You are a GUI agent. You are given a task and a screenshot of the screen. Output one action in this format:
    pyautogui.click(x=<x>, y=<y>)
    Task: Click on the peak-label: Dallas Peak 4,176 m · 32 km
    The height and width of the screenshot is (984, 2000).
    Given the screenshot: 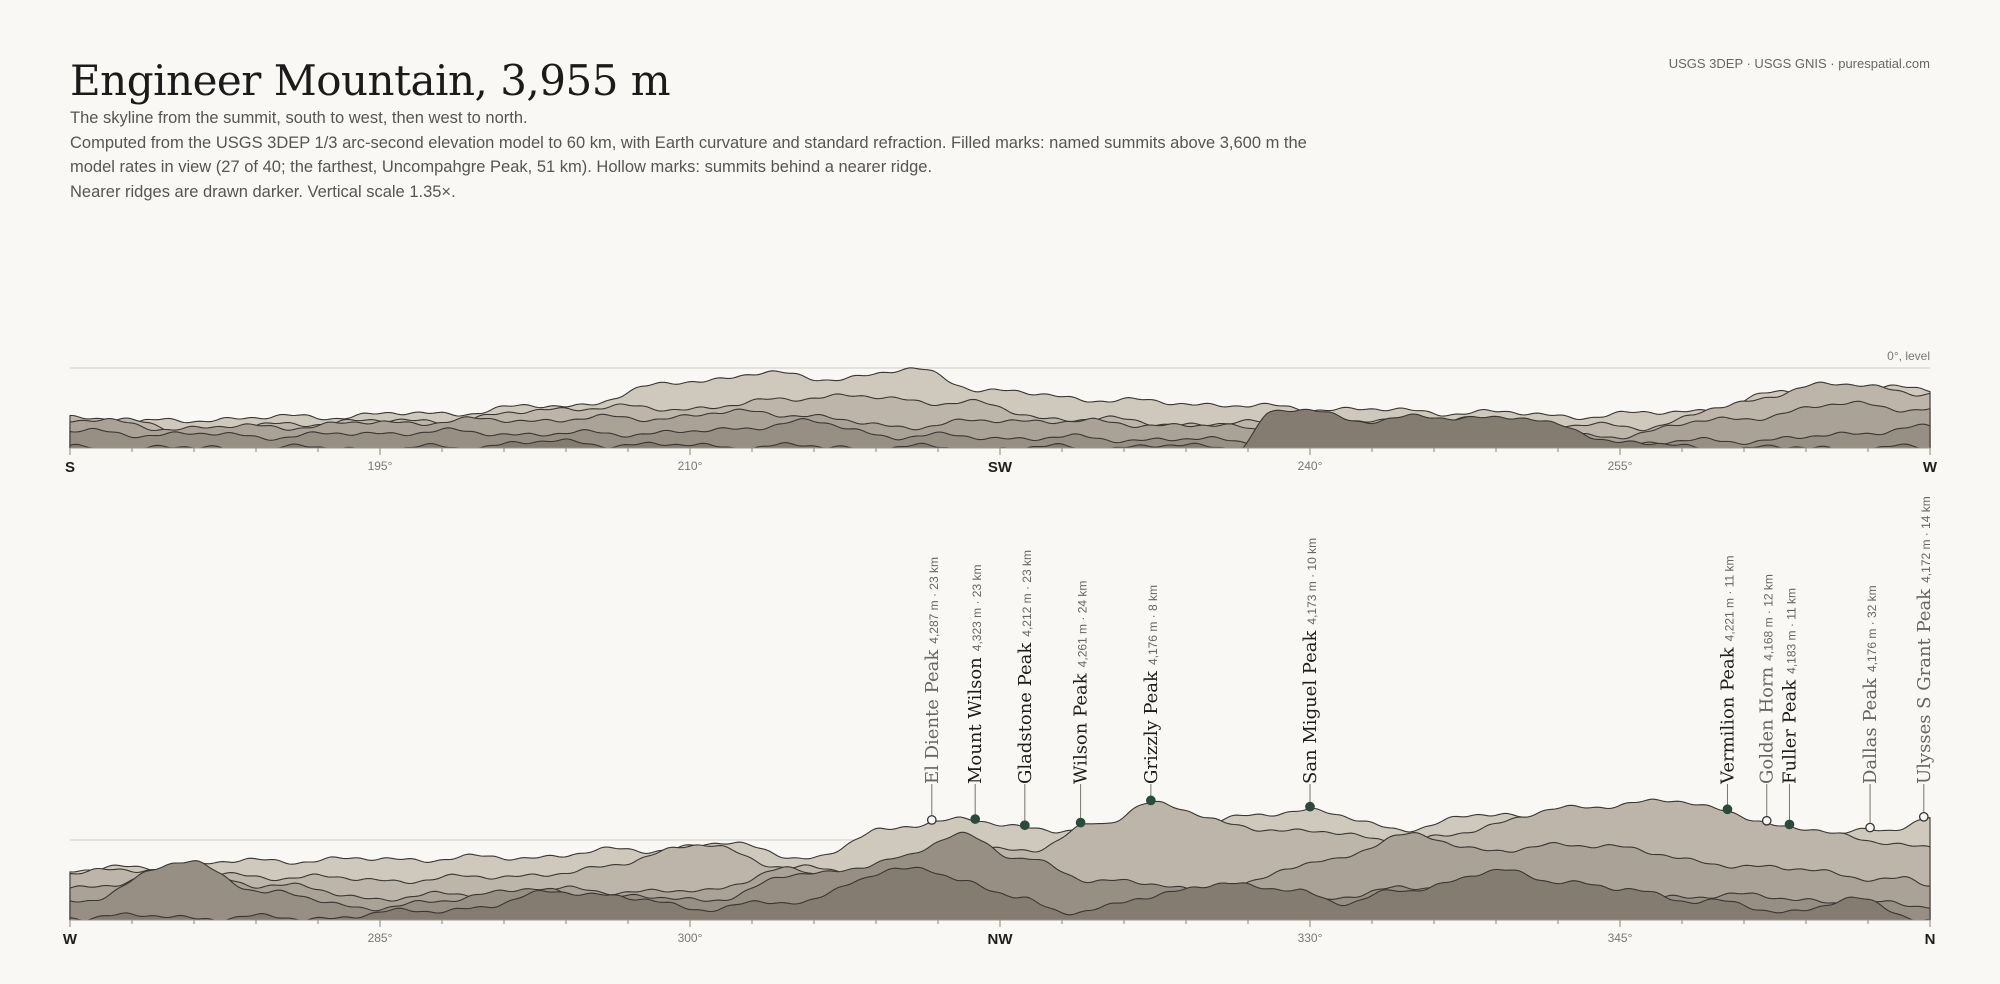 What is the action you would take?
    pyautogui.click(x=1870, y=684)
    